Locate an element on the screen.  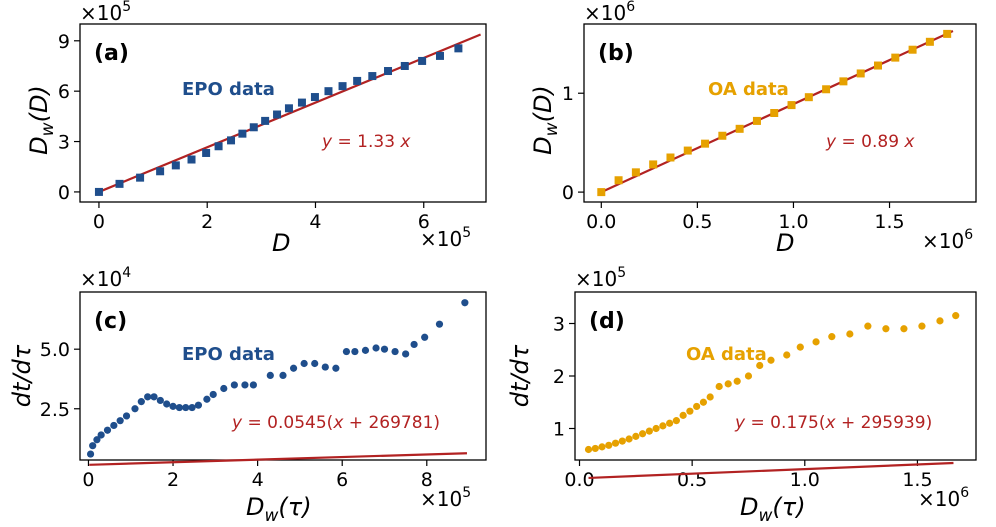
y-tick-label: 5.0 is located at coordinates (55, 350).